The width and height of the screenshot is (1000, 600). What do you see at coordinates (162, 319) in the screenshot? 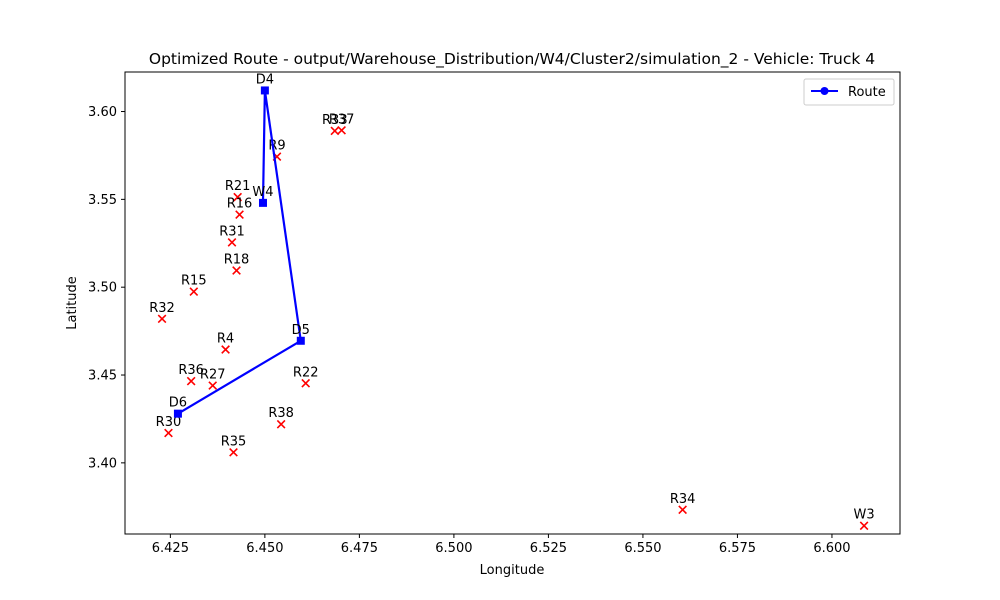
I see `point-marker-r32` at bounding box center [162, 319].